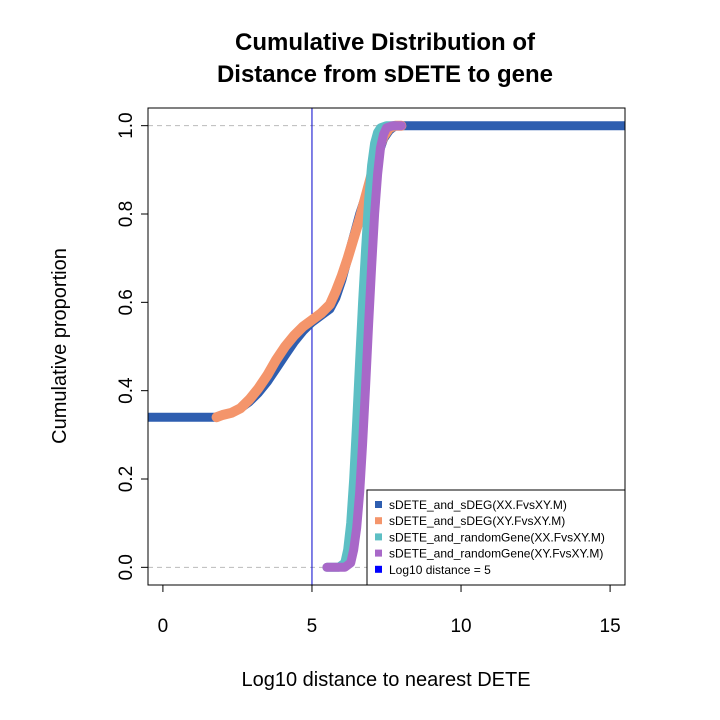  I want to click on legend-box, so click(496, 537).